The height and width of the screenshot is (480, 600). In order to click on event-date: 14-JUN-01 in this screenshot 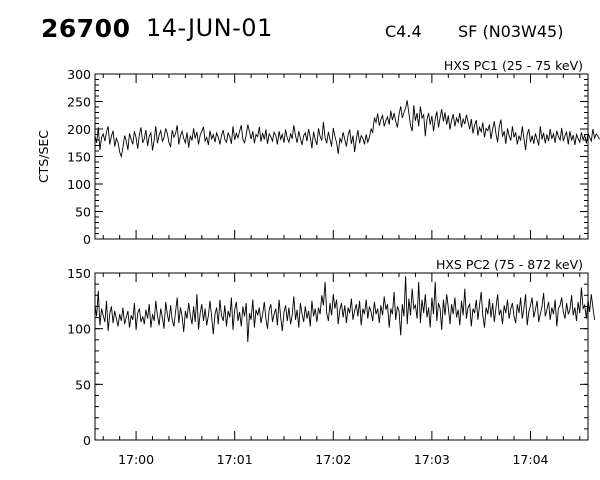, I will do `click(209, 28)`.